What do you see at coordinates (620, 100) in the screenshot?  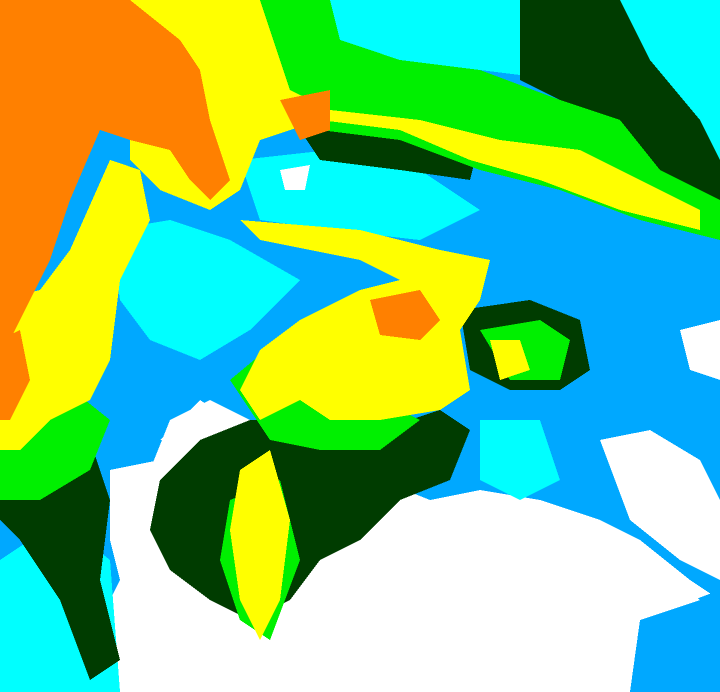 I see `region-dark-green` at bounding box center [620, 100].